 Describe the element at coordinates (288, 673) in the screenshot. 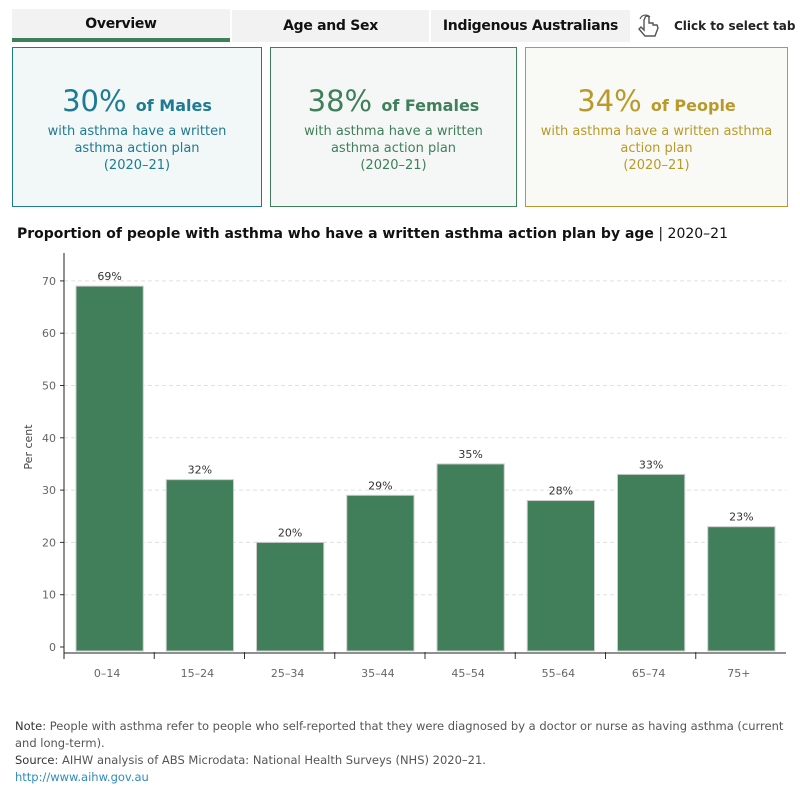

I see `x-tick-label: 25–34` at that location.